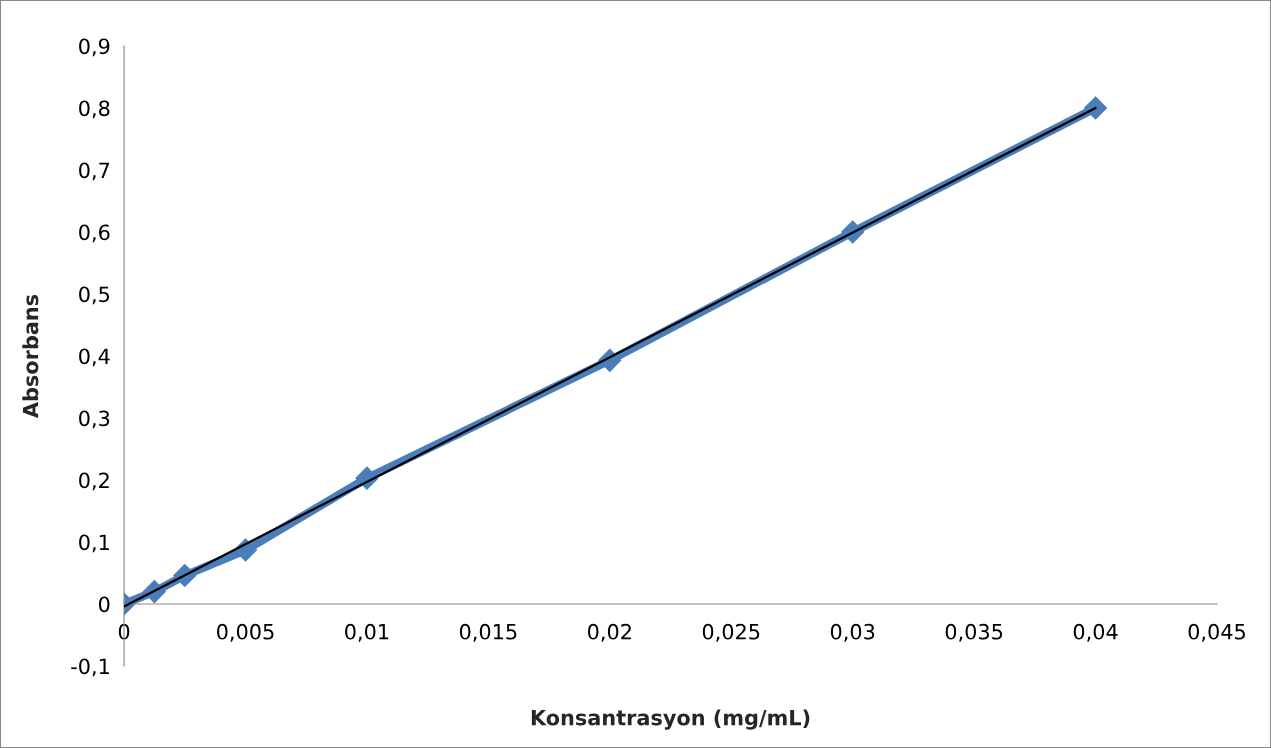 The height and width of the screenshot is (748, 1271). Describe the element at coordinates (94, 543) in the screenshot. I see `y-tick-label: 0,1` at that location.